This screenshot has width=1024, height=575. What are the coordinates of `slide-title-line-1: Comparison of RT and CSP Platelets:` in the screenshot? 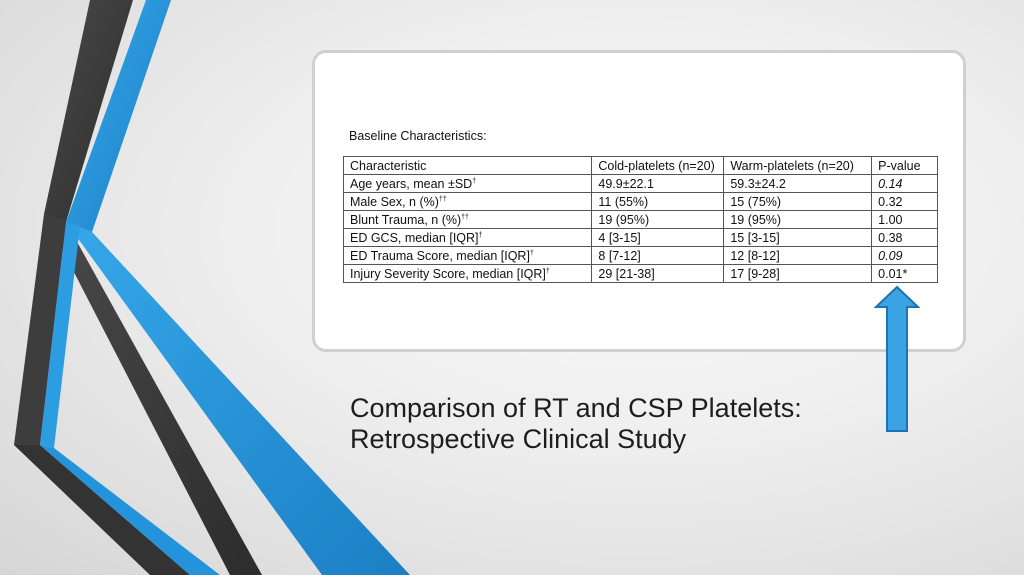 It's located at (576, 408).